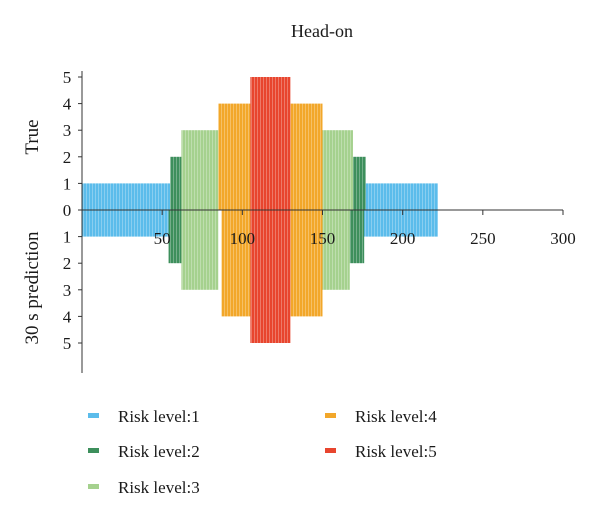  What do you see at coordinates (67, 263) in the screenshot?
I see `y-tick-label-prediction: 2` at bounding box center [67, 263].